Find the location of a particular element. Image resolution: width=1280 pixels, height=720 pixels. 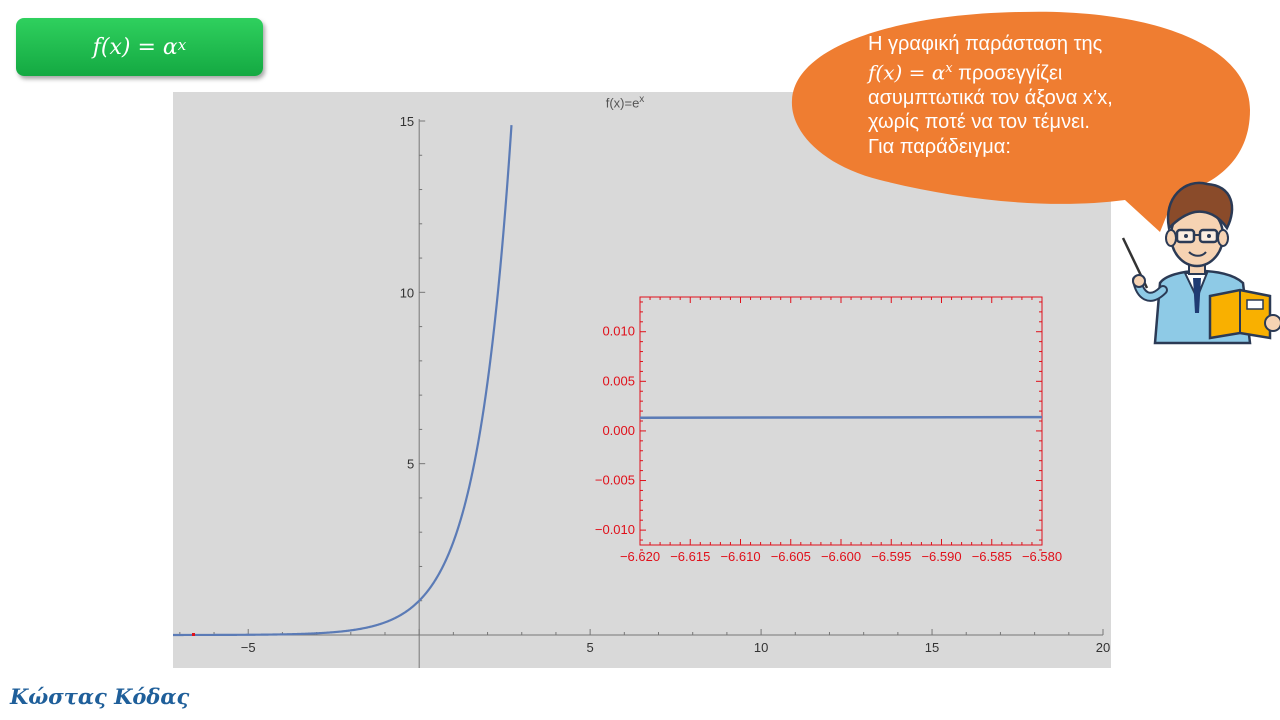

y-tick-label: 5 is located at coordinates (410, 464).